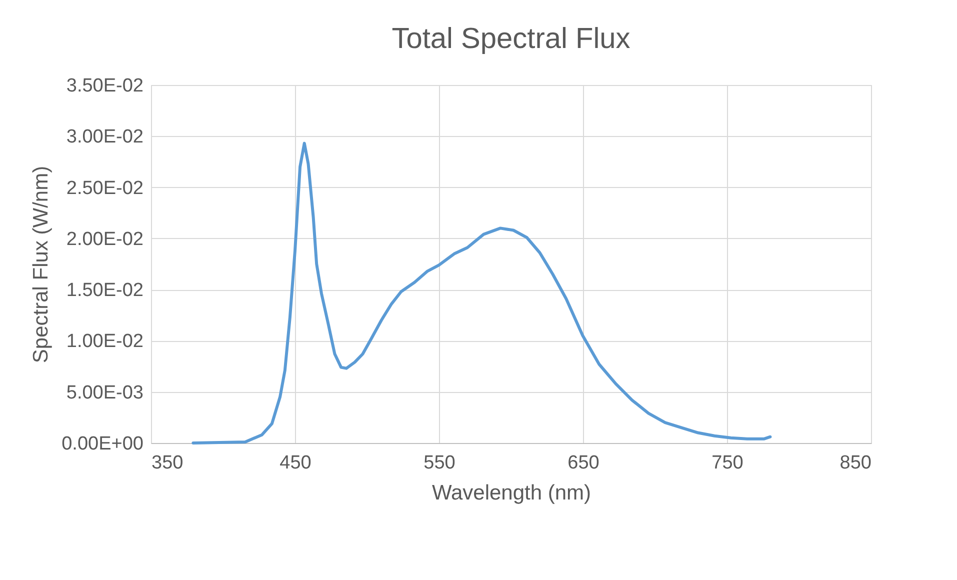  What do you see at coordinates (105, 341) in the screenshot?
I see `y-tick-label: 1.00E-02` at bounding box center [105, 341].